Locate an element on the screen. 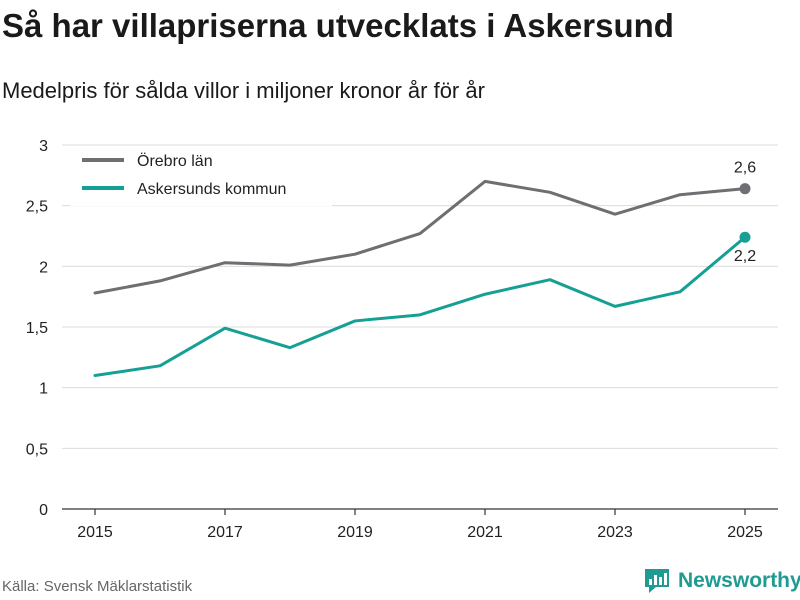 Image resolution: width=800 pixels, height=600 pixels. x-tick-label: 2017 is located at coordinates (225, 532).